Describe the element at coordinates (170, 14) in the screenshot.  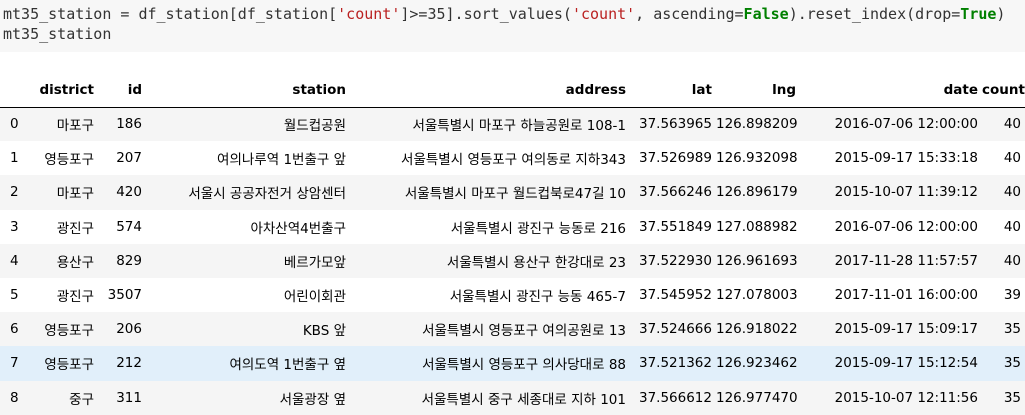
I see `code-text: mt35_station = df_station[df_station[` at that location.